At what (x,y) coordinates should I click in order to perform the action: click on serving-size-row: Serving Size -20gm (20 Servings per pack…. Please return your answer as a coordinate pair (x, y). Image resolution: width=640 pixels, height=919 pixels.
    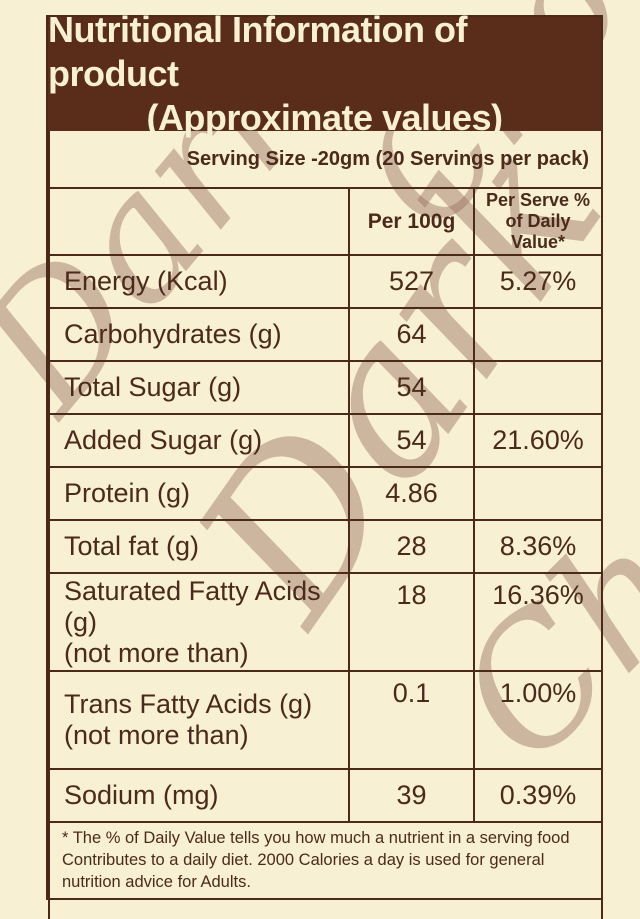
    Looking at the image, I should click on (325, 160).